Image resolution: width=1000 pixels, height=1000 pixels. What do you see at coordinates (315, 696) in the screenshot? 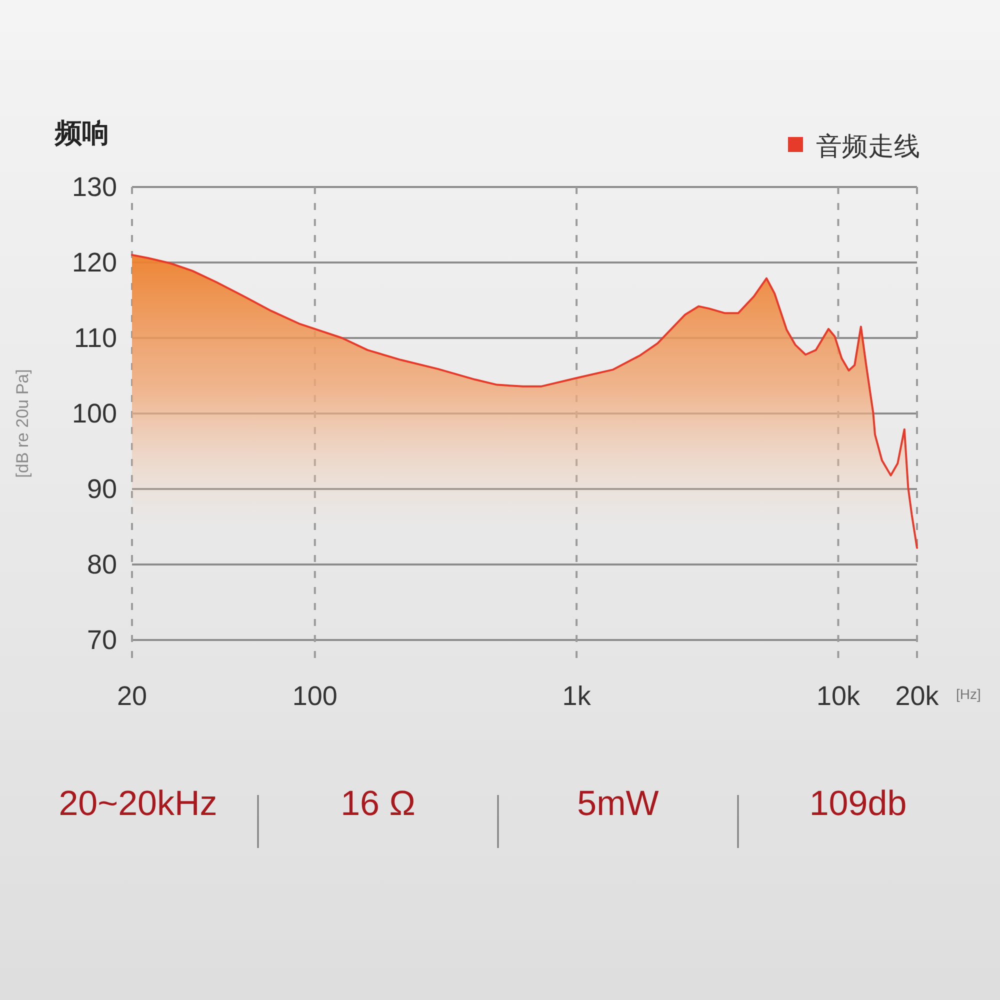
I see `x-tick-label: 100` at bounding box center [315, 696].